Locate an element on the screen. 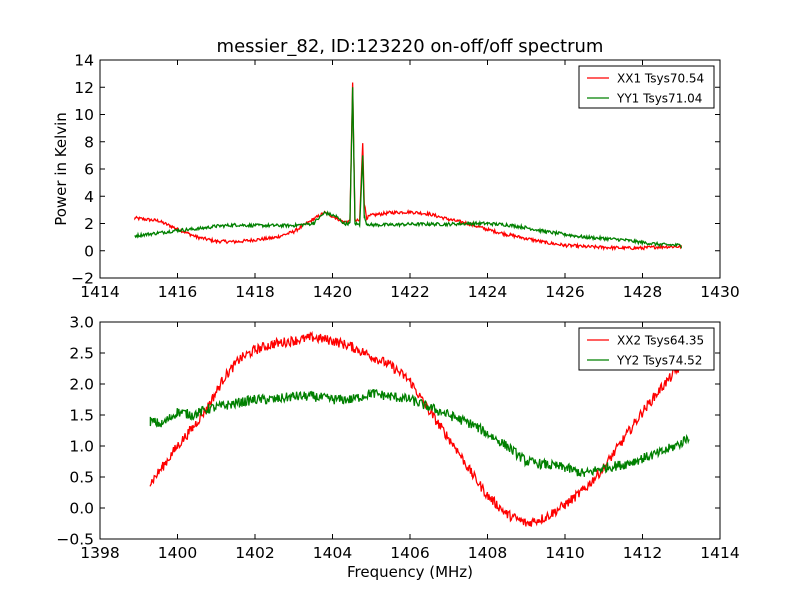  y-tick-label: 12 is located at coordinates (84, 88).